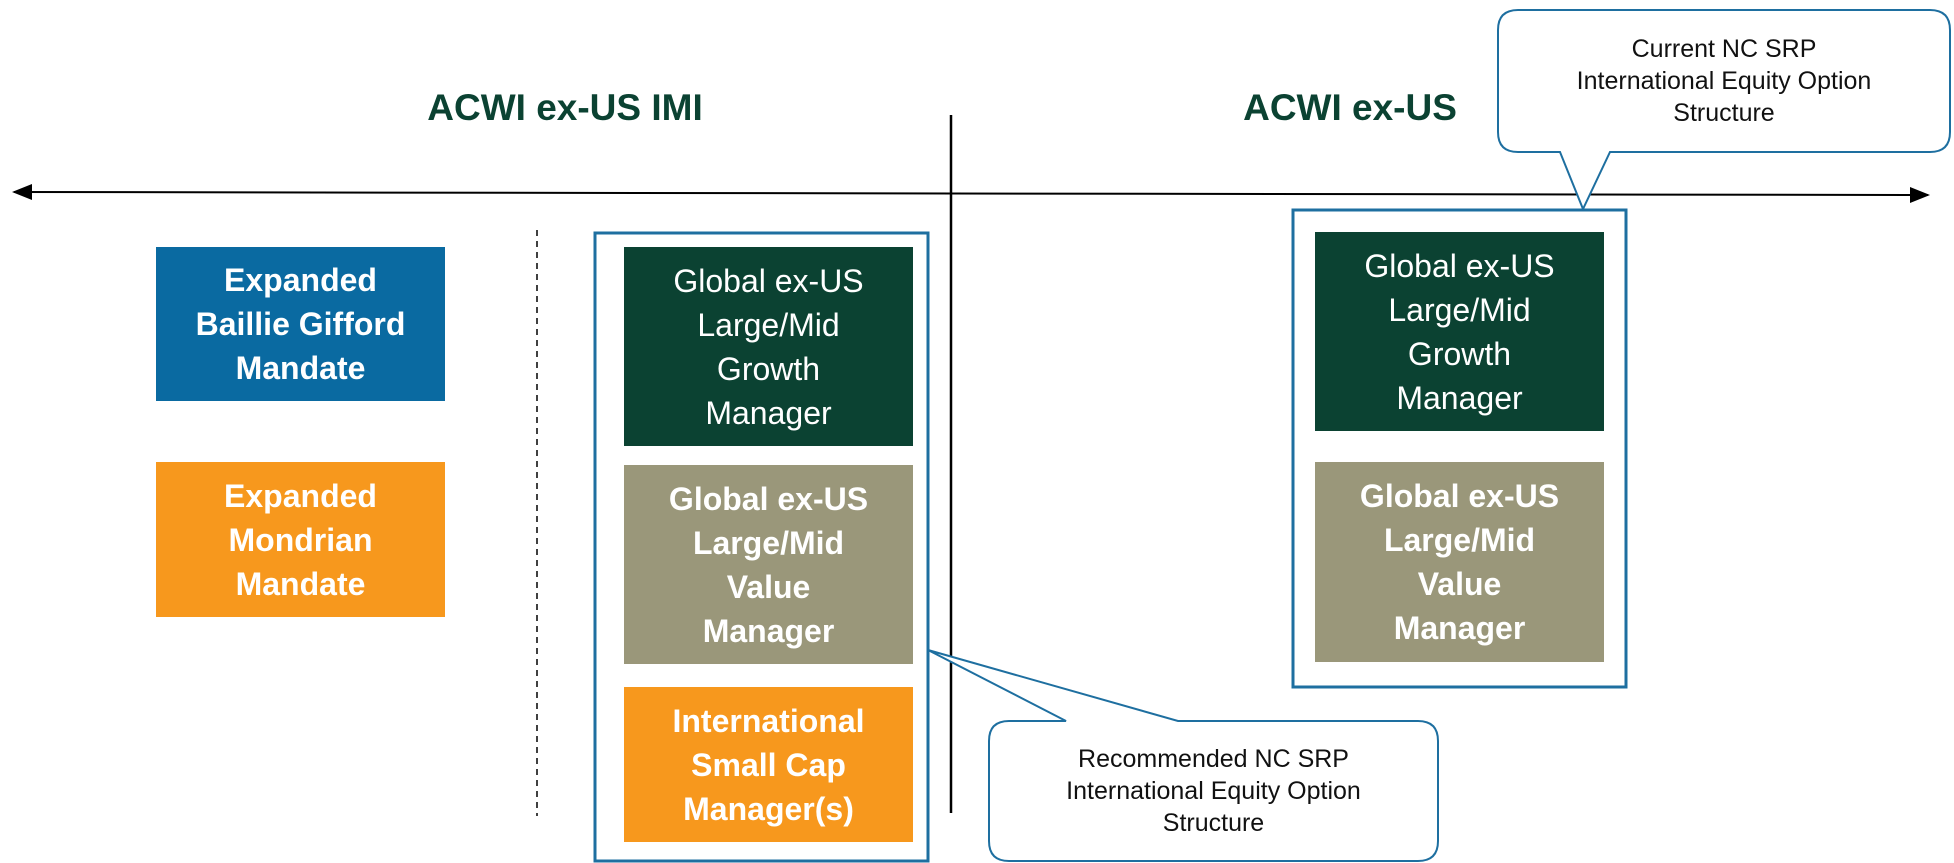 The height and width of the screenshot is (863, 1954). Describe the element at coordinates (1459, 448) in the screenshot. I see `current-frame` at that location.